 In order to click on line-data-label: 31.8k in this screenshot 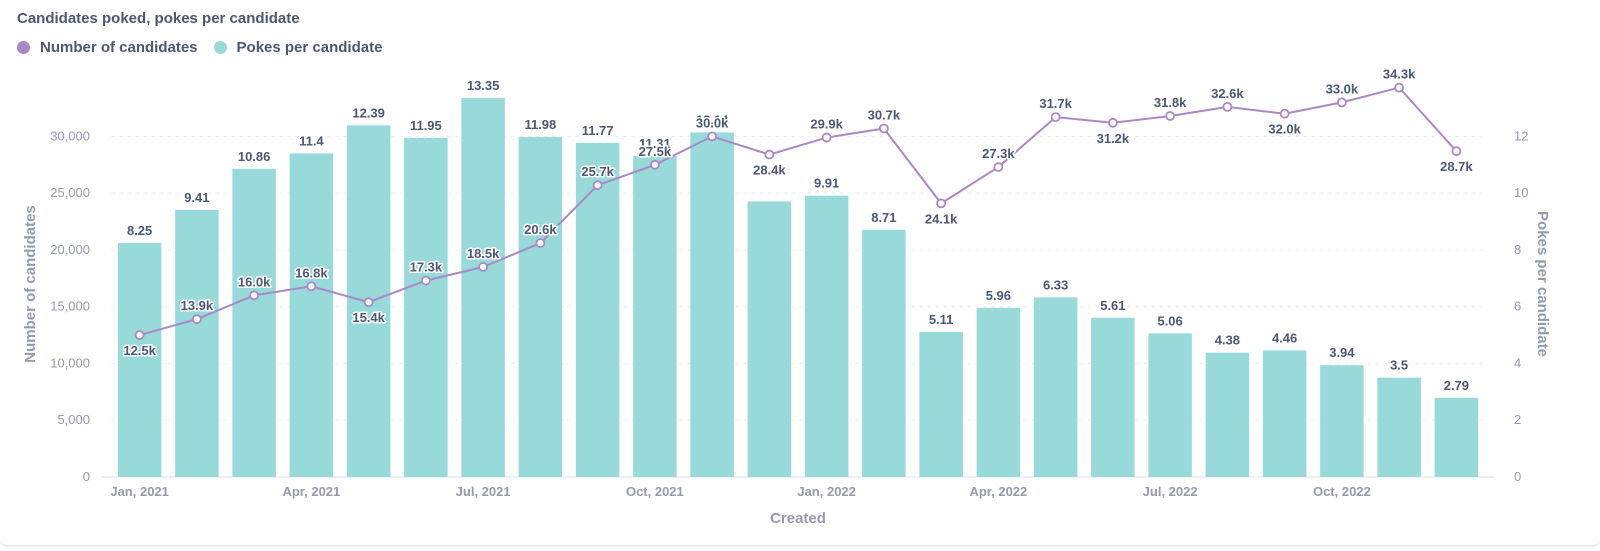, I will do `click(1170, 102)`.